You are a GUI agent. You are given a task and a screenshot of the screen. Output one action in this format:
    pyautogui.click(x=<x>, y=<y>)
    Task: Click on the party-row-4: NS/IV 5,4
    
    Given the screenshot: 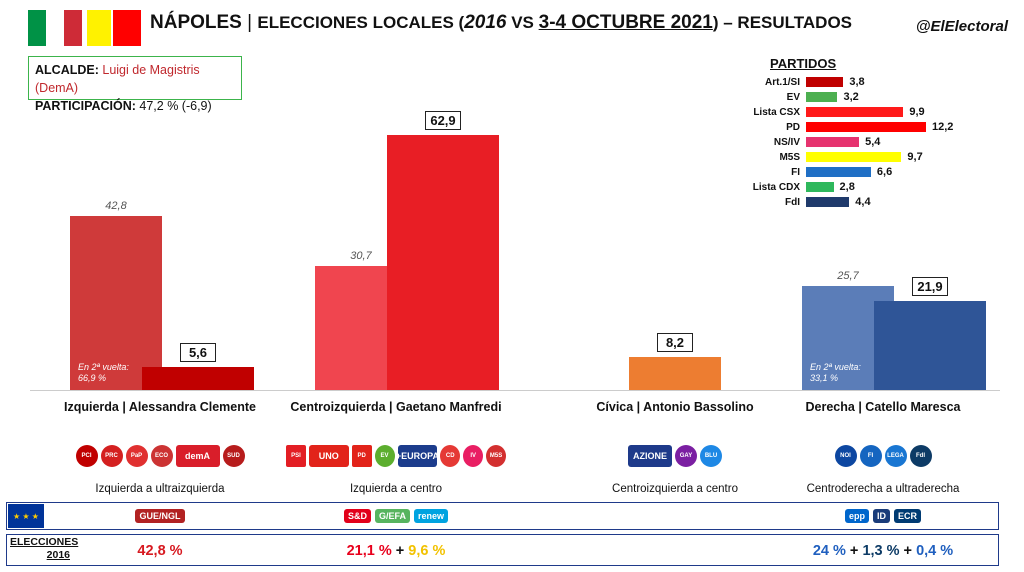 What is the action you would take?
    pyautogui.click(x=810, y=142)
    